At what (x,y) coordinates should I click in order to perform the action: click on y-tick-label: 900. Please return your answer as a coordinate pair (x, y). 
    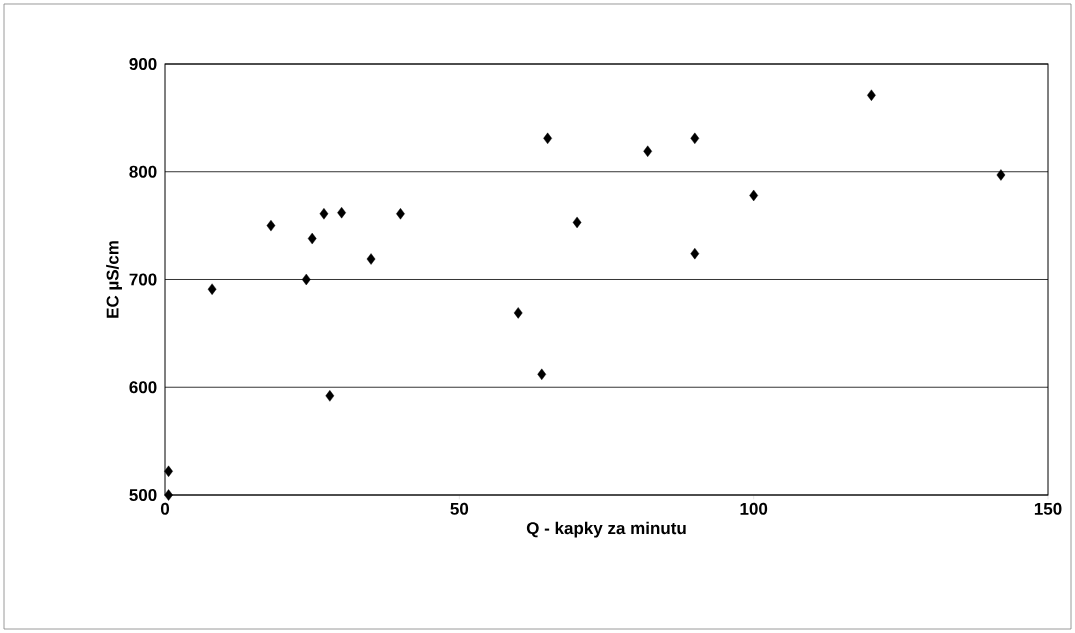
    Looking at the image, I should click on (143, 64).